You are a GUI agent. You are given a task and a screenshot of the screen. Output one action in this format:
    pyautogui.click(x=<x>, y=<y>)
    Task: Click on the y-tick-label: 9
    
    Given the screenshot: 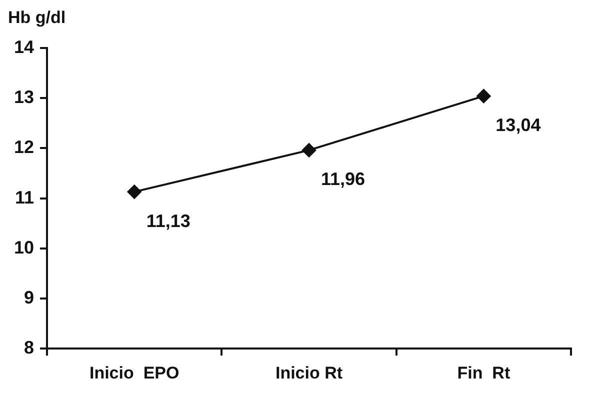 What is the action you would take?
    pyautogui.click(x=29, y=297)
    